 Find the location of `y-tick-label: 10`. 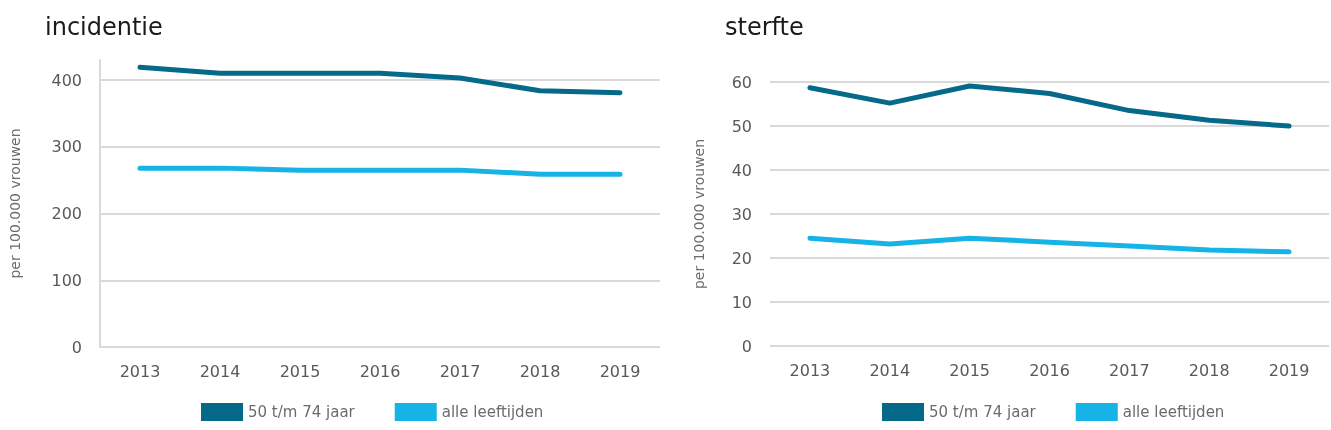

y-tick-label: 10 is located at coordinates (741, 302).